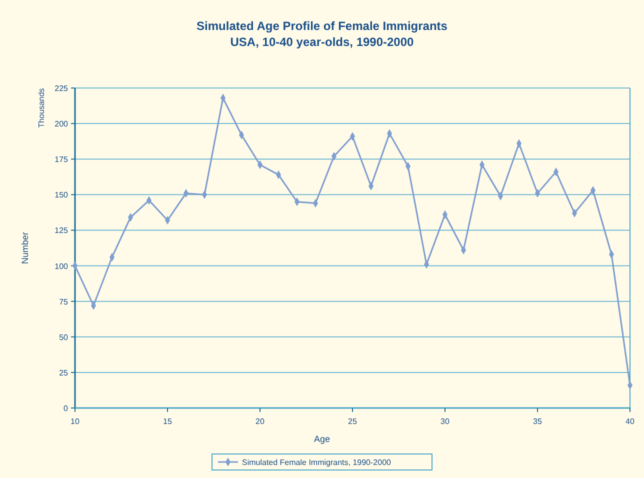  What do you see at coordinates (167, 421) in the screenshot?
I see `x-tick-label: 15` at bounding box center [167, 421].